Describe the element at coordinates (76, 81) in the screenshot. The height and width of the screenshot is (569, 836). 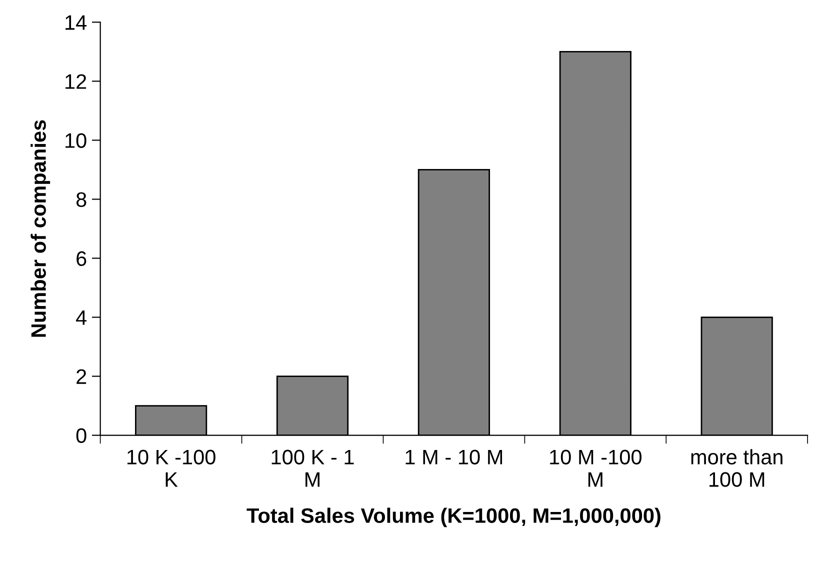
I see `y-tick-label: 12` at that location.